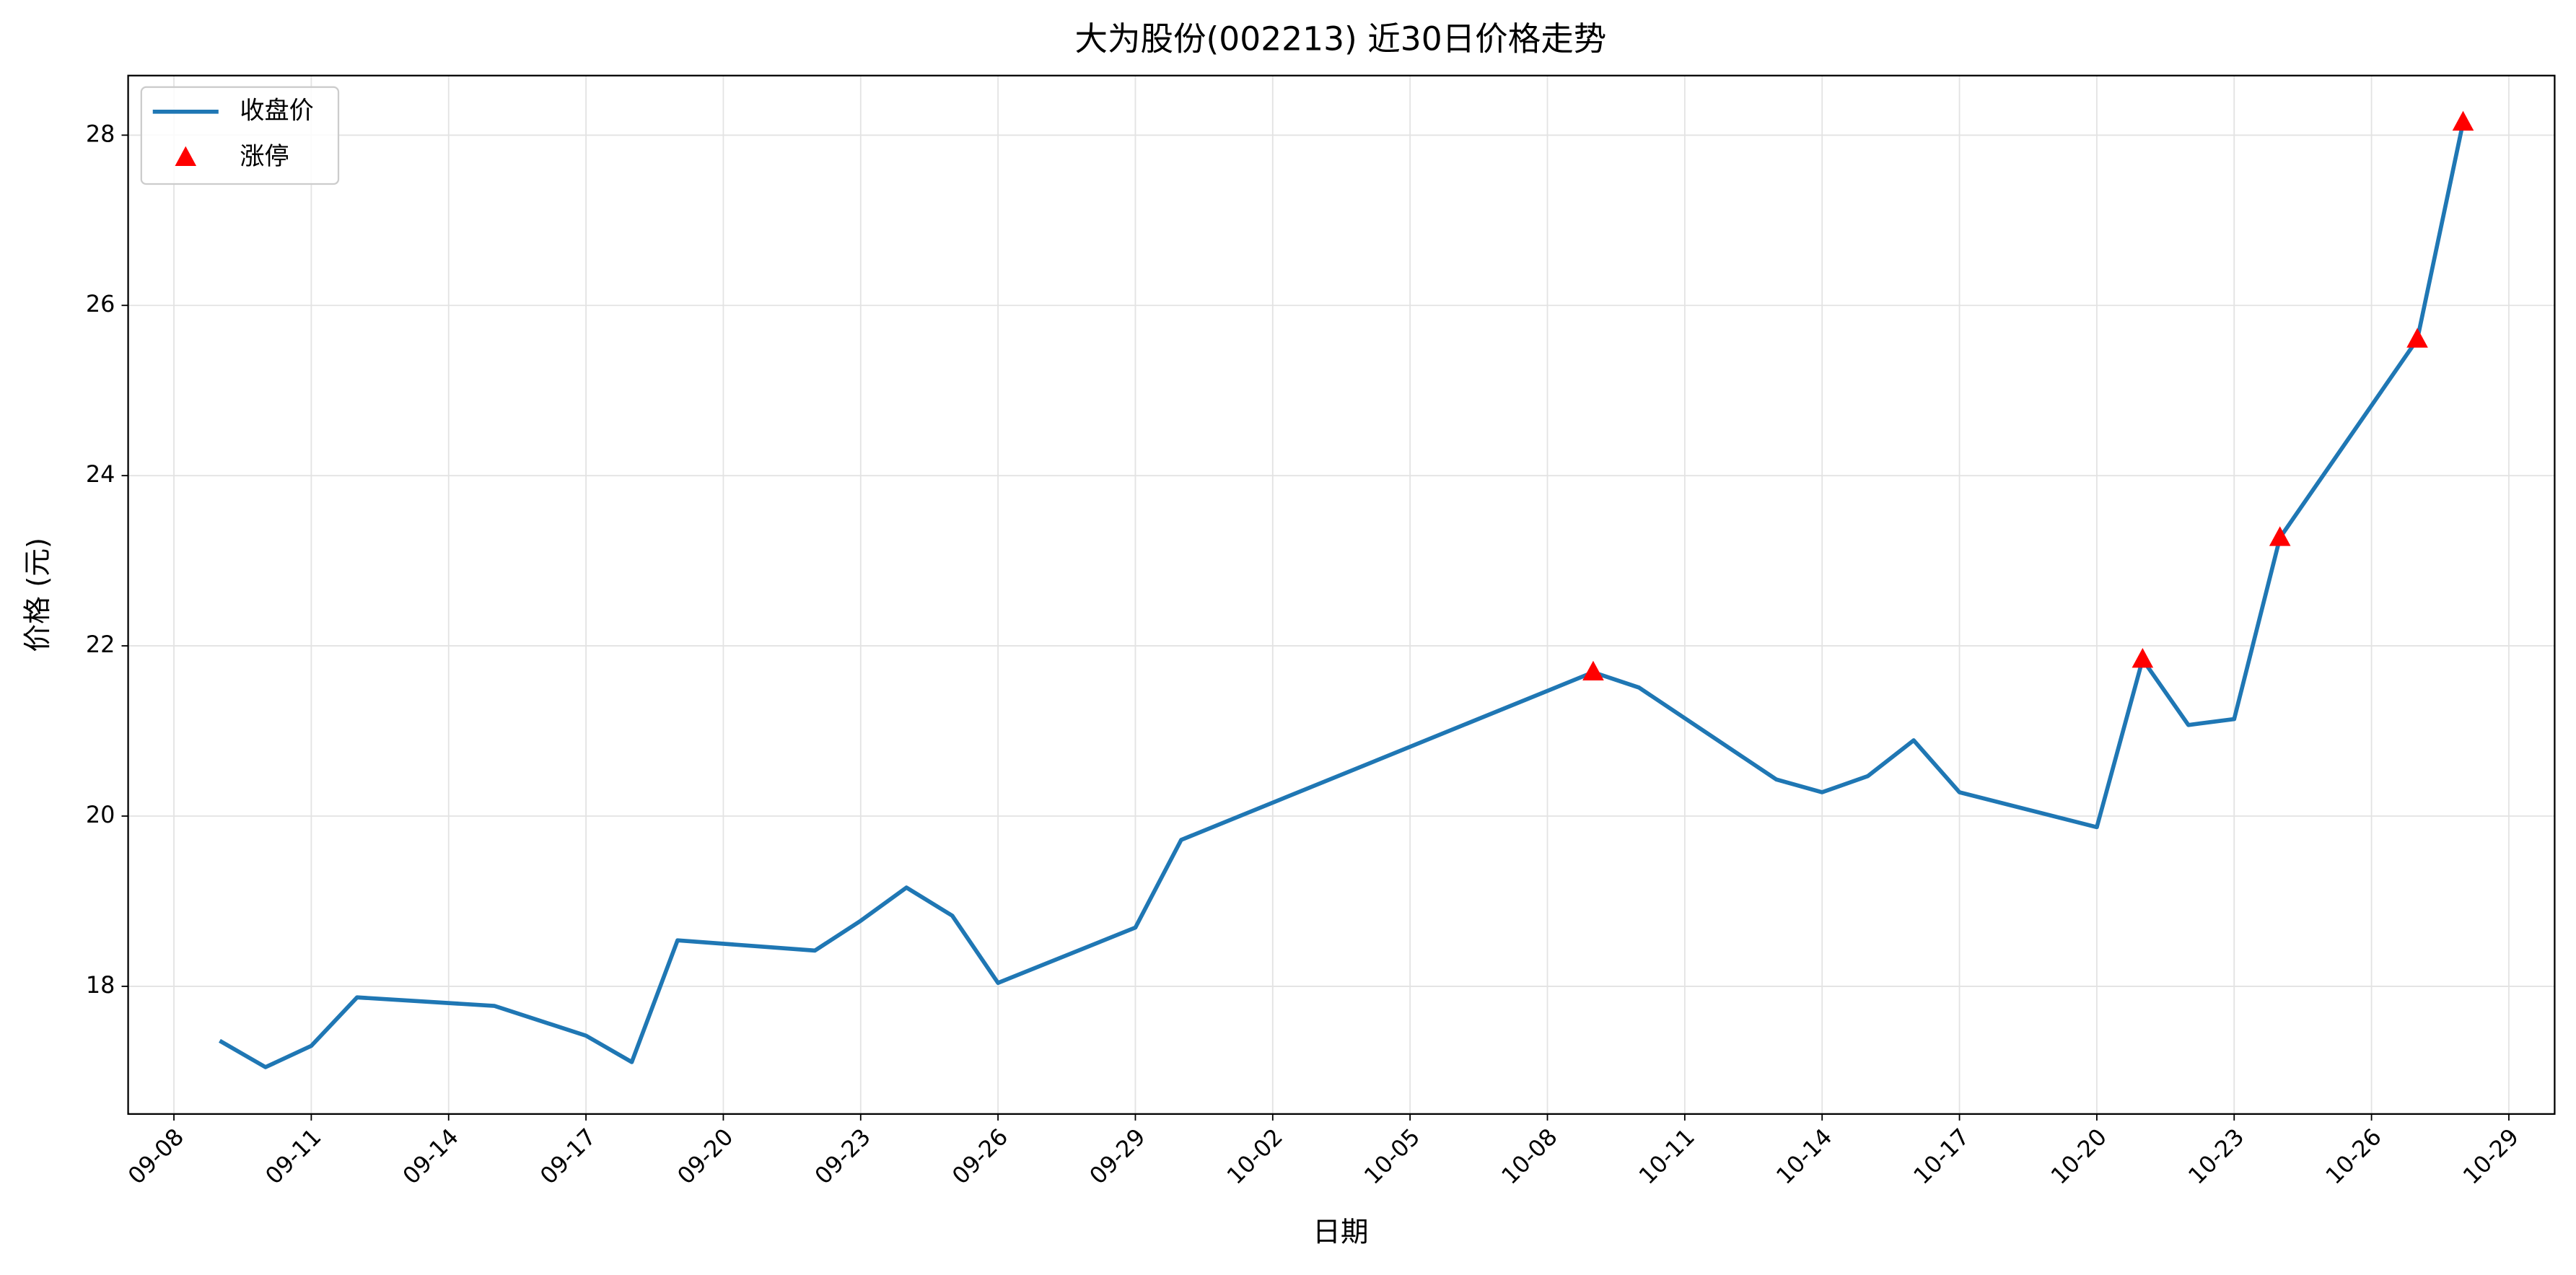  Describe the element at coordinates (431, 1156) in the screenshot. I see `x-tick-label: 09-14` at that location.